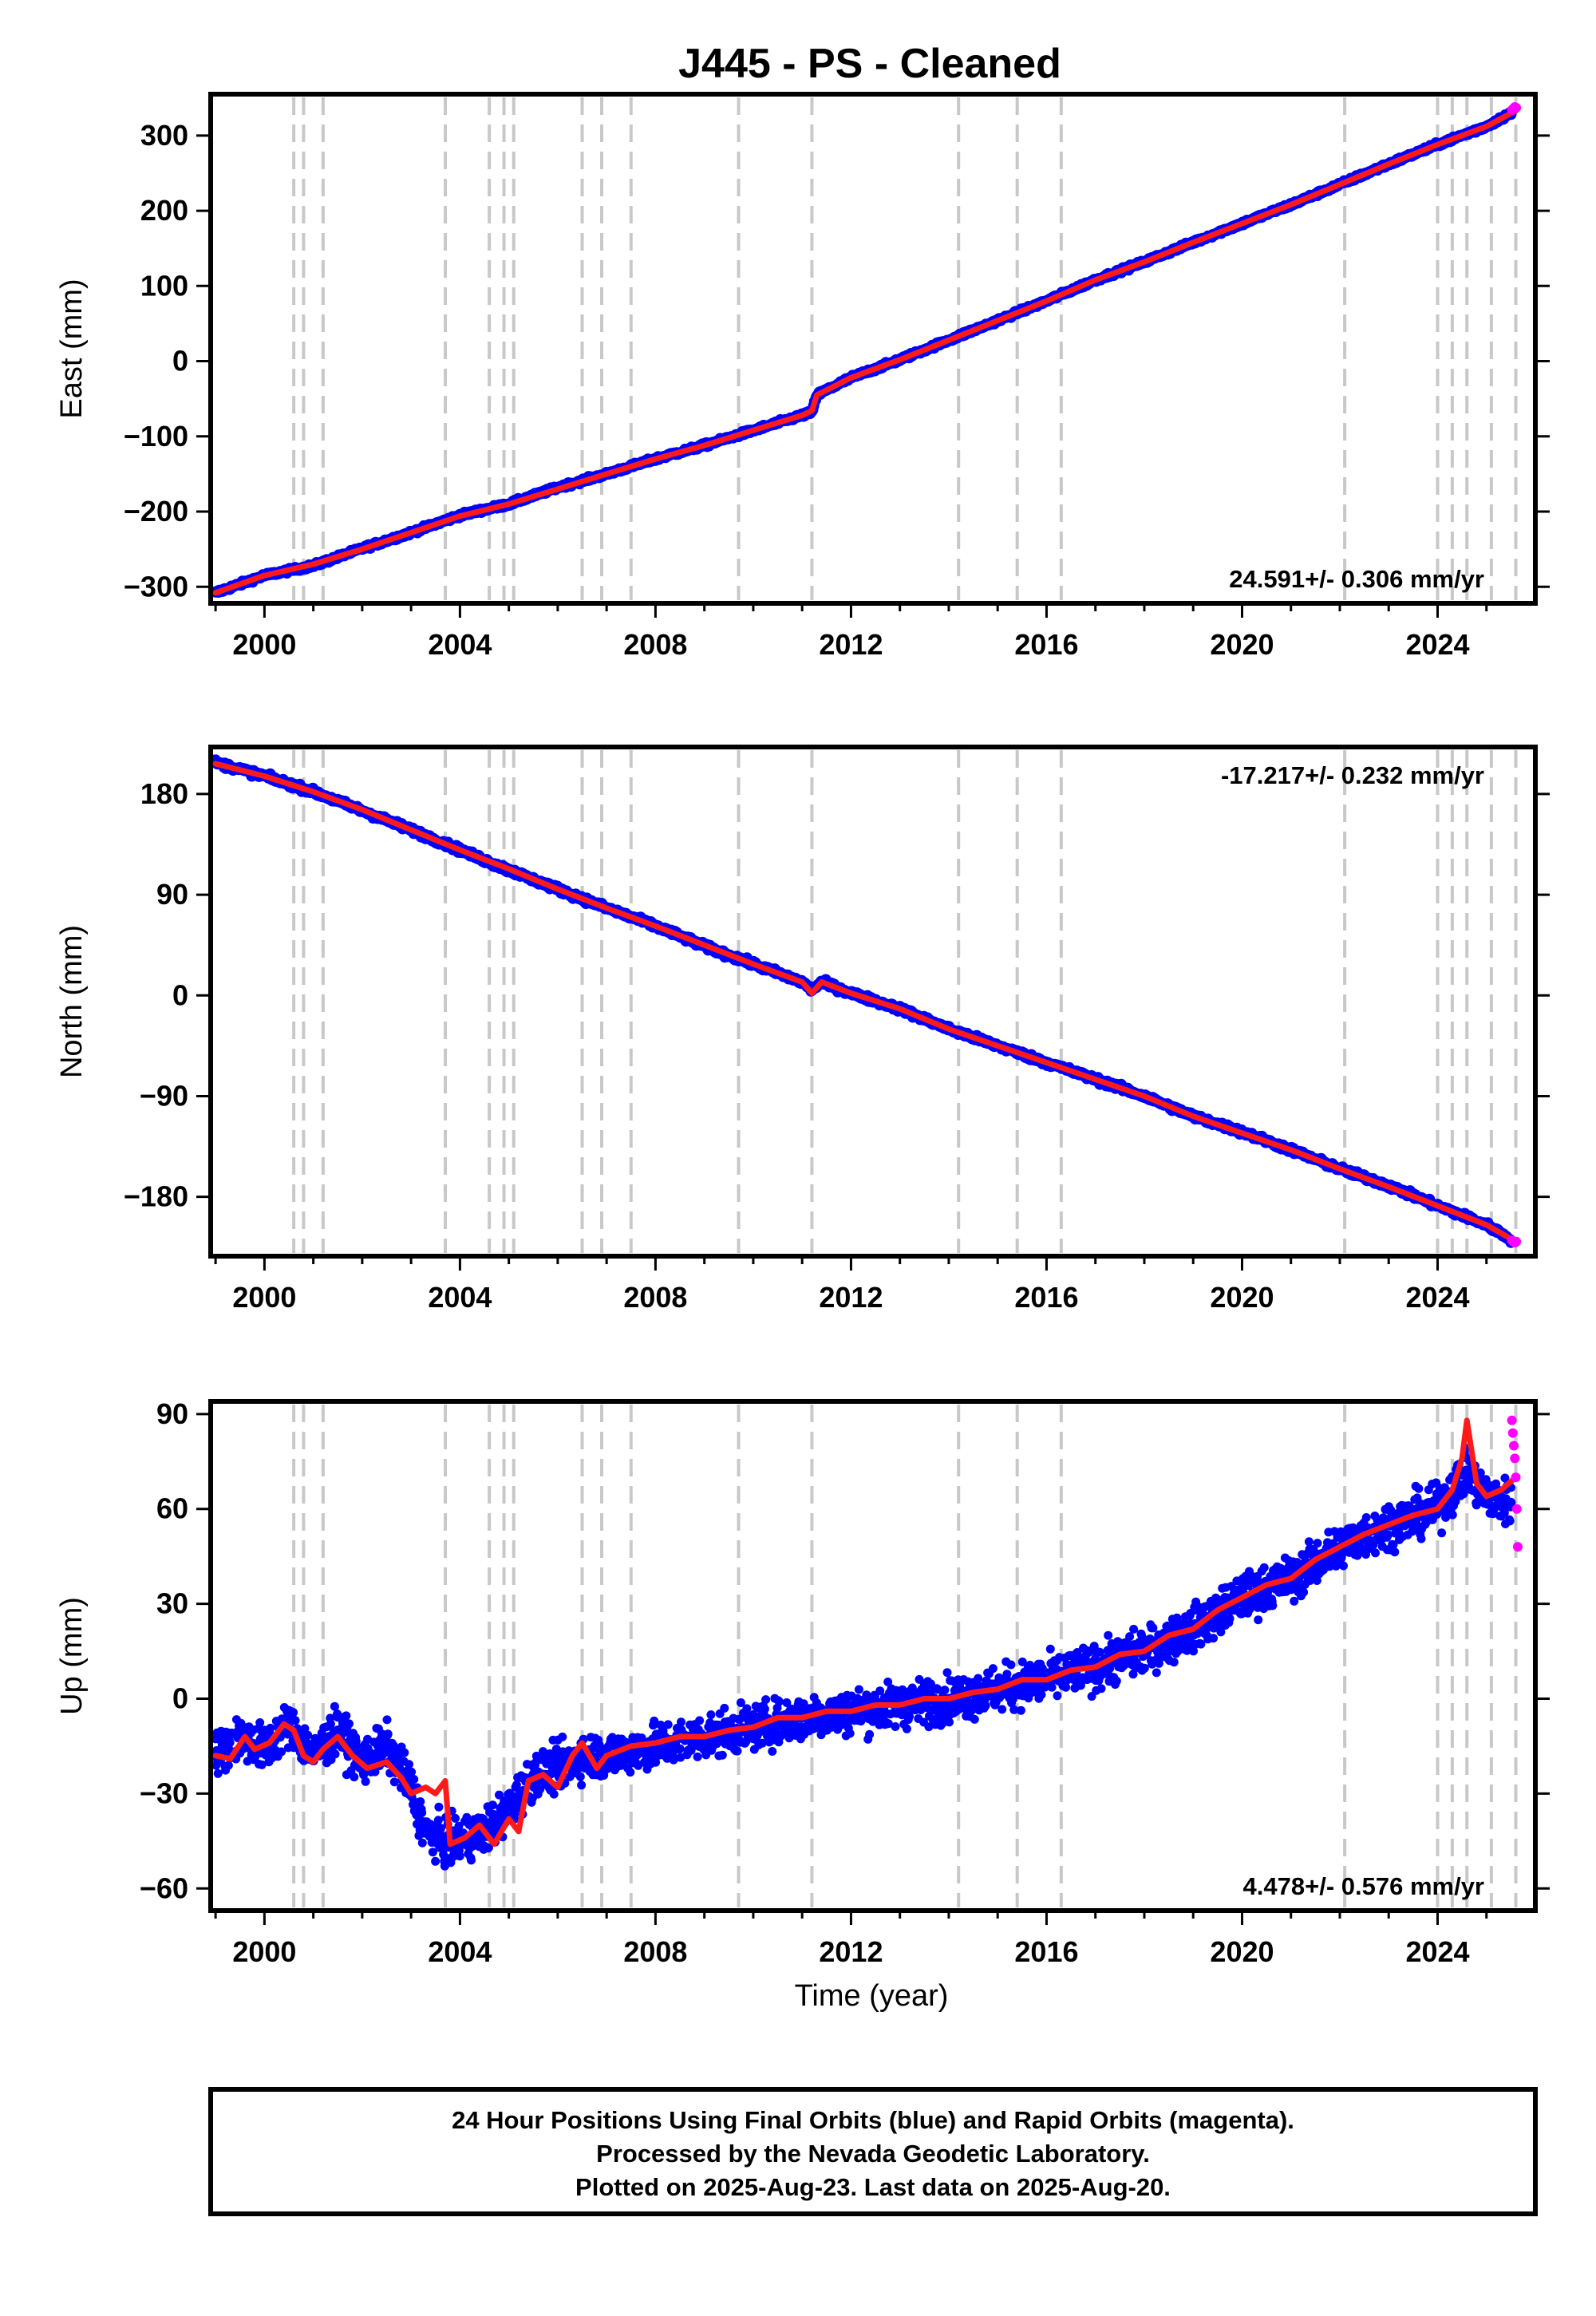  Describe the element at coordinates (156, 1196) in the screenshot. I see `y-tick-label: −180` at that location.